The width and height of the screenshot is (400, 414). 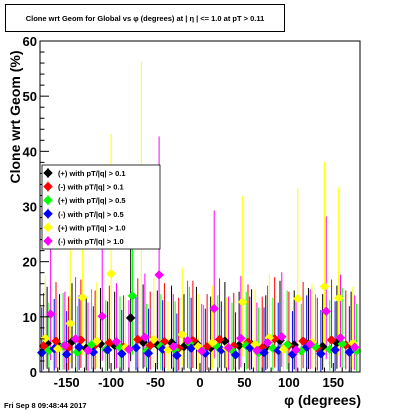 I want to click on x-axis-label: φ (degrees), so click(x=322, y=400).